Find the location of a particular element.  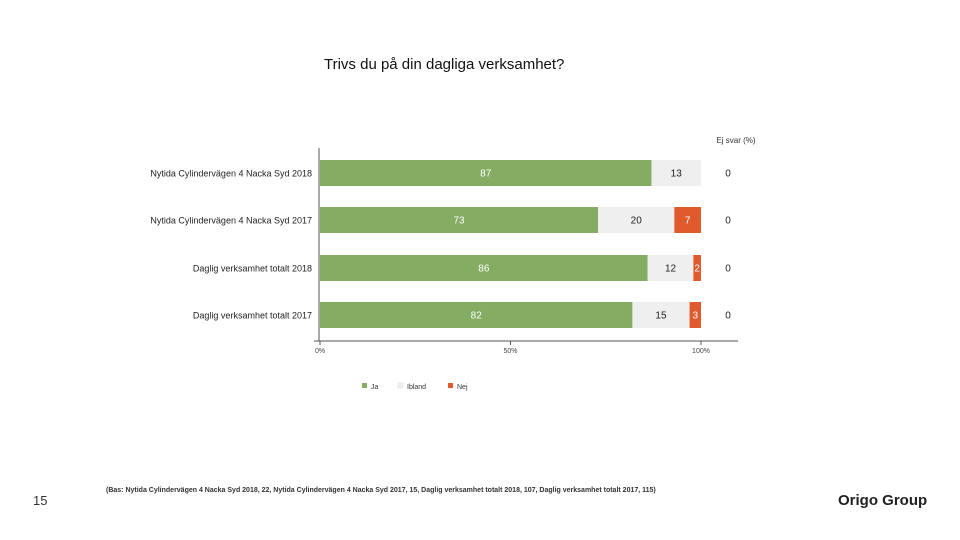

data-label: 82 is located at coordinates (477, 316).